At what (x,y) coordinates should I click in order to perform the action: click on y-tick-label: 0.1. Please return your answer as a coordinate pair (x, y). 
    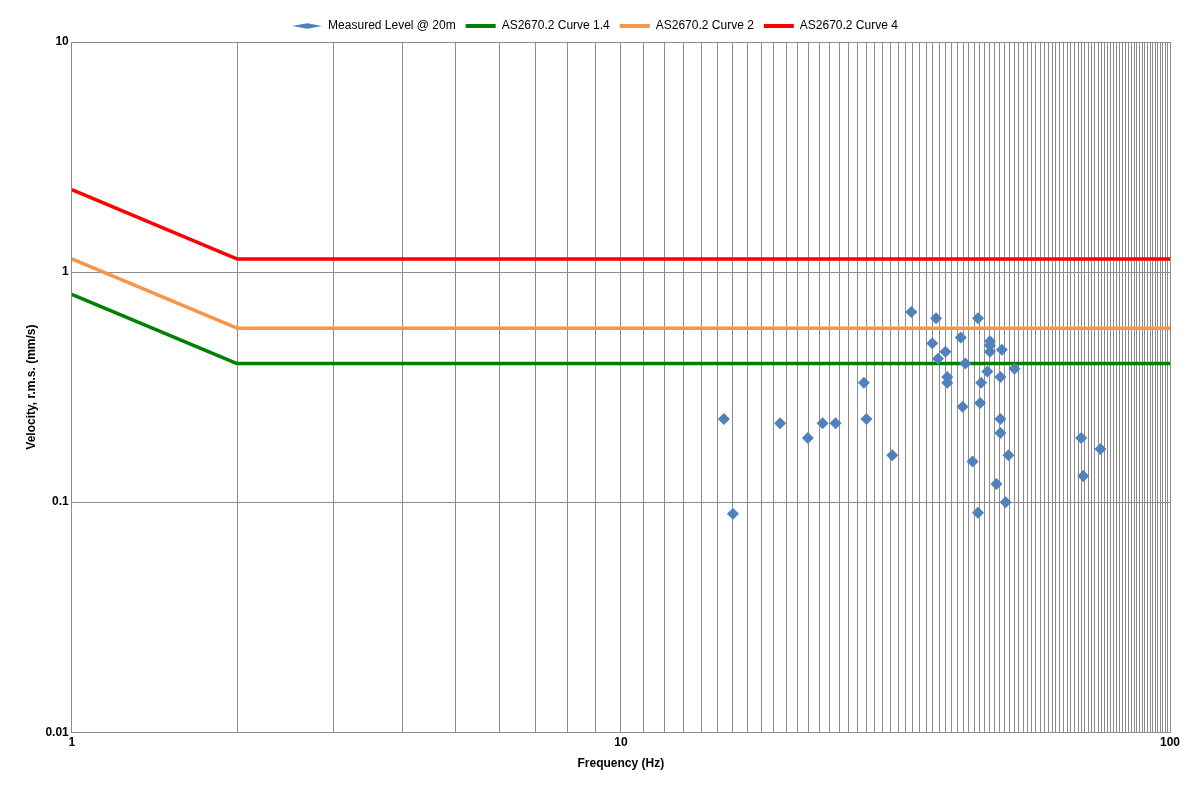
    Looking at the image, I should click on (61, 501).